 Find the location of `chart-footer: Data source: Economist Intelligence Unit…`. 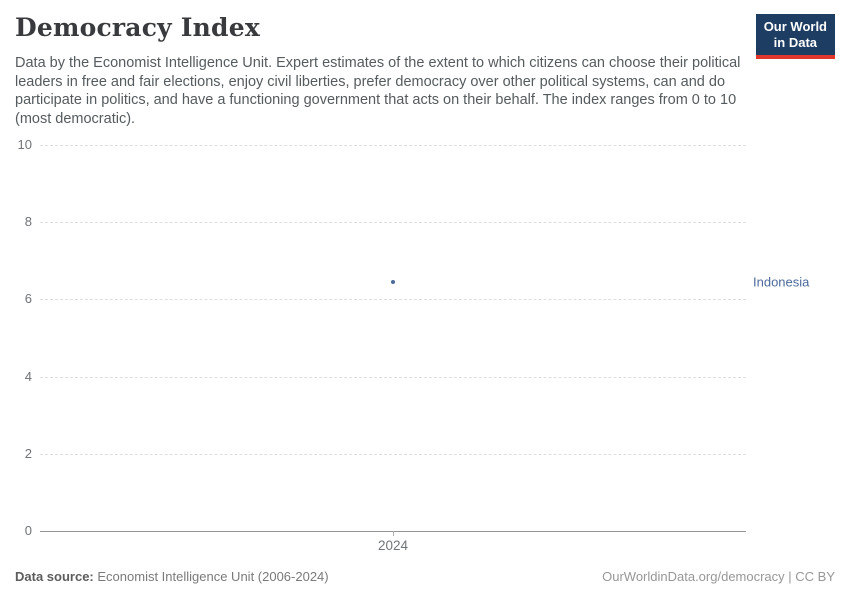

chart-footer: Data source: Economist Intelligence Unit… is located at coordinates (425, 576).